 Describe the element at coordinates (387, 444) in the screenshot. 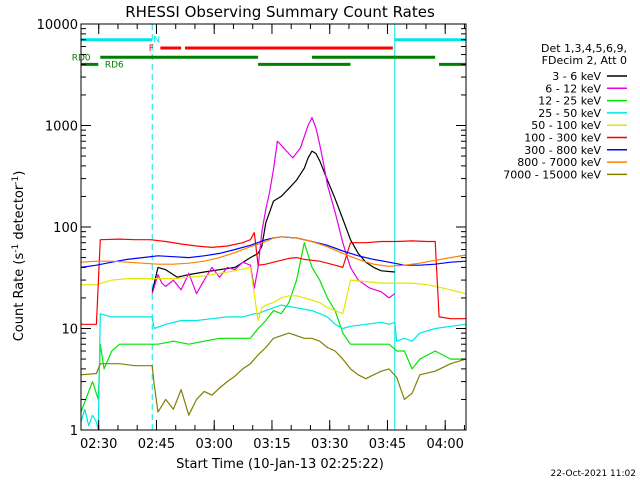

I see `x-tick-label-5: 03:45` at that location.